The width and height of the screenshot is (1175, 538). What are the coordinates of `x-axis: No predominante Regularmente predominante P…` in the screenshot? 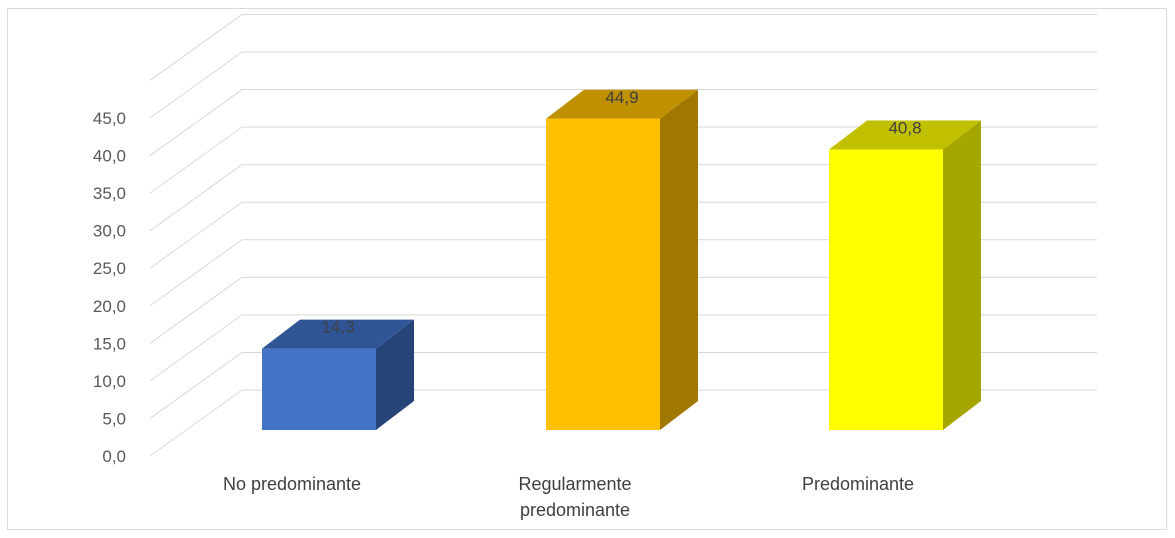 It's located at (568, 497).